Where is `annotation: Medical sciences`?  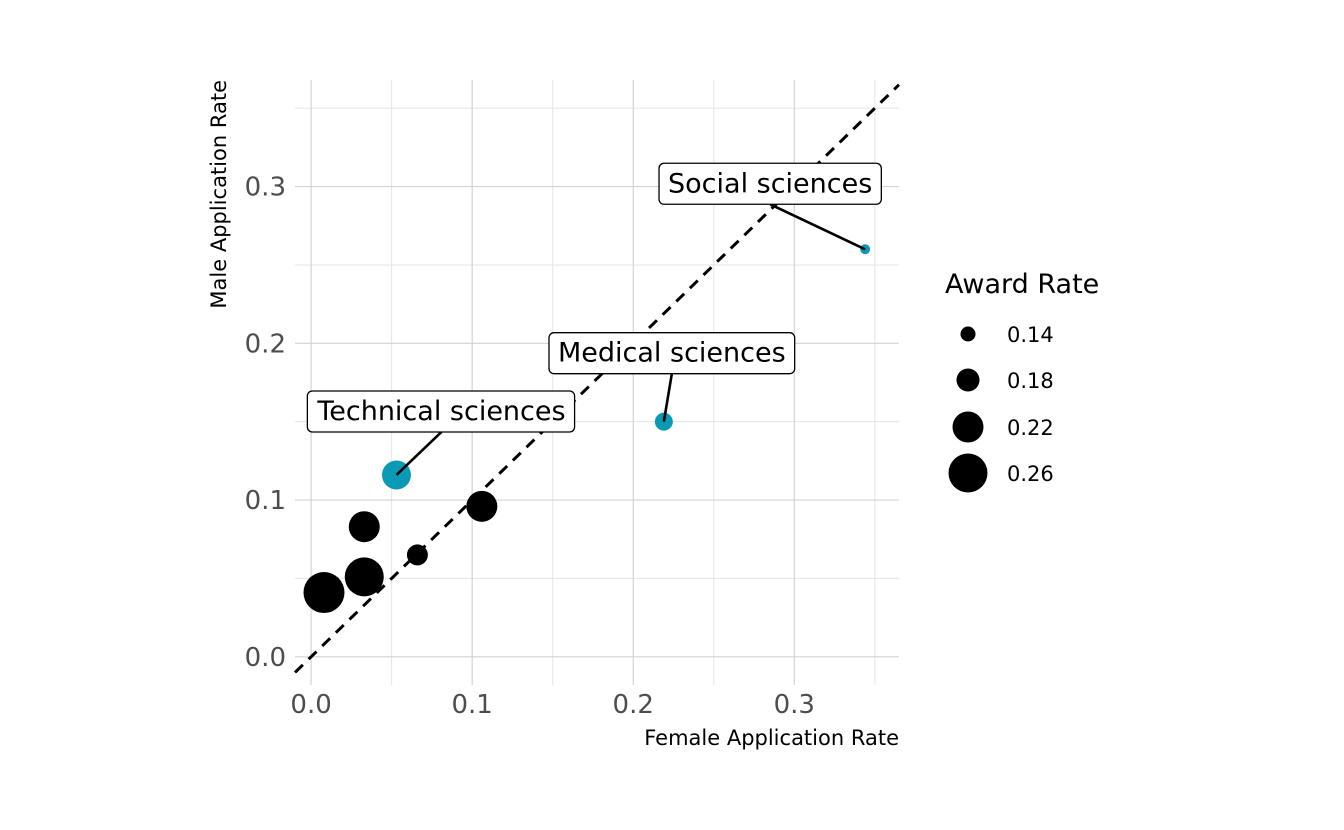
annotation: Medical sciences is located at coordinates (672, 377).